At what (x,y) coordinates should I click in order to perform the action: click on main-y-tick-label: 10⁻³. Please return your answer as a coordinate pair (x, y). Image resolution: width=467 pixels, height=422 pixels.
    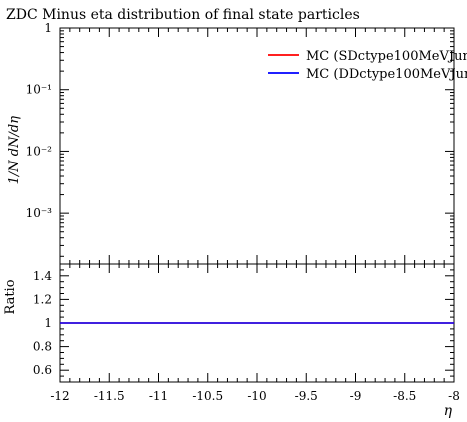
    Looking at the image, I should click on (39, 213).